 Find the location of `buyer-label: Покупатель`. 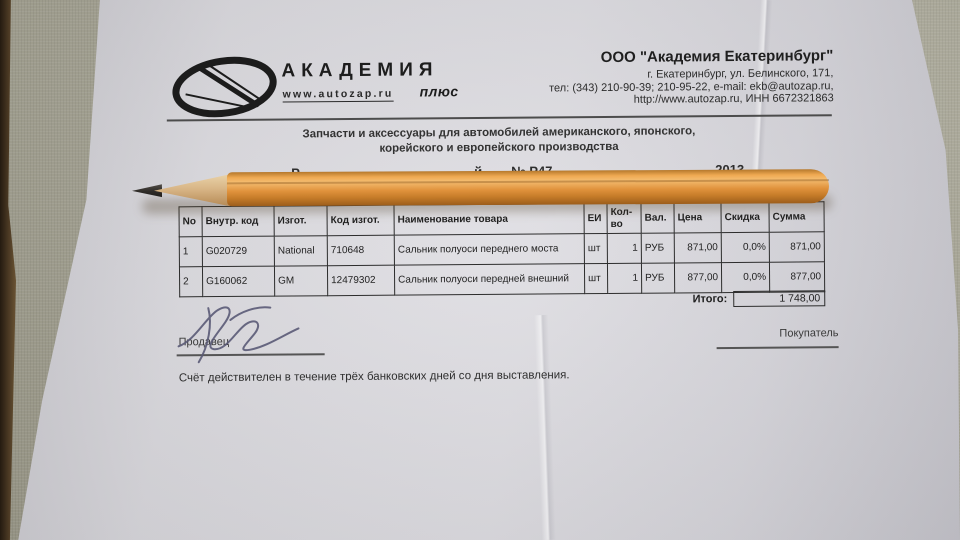

buyer-label: Покупатель is located at coordinates (809, 333).